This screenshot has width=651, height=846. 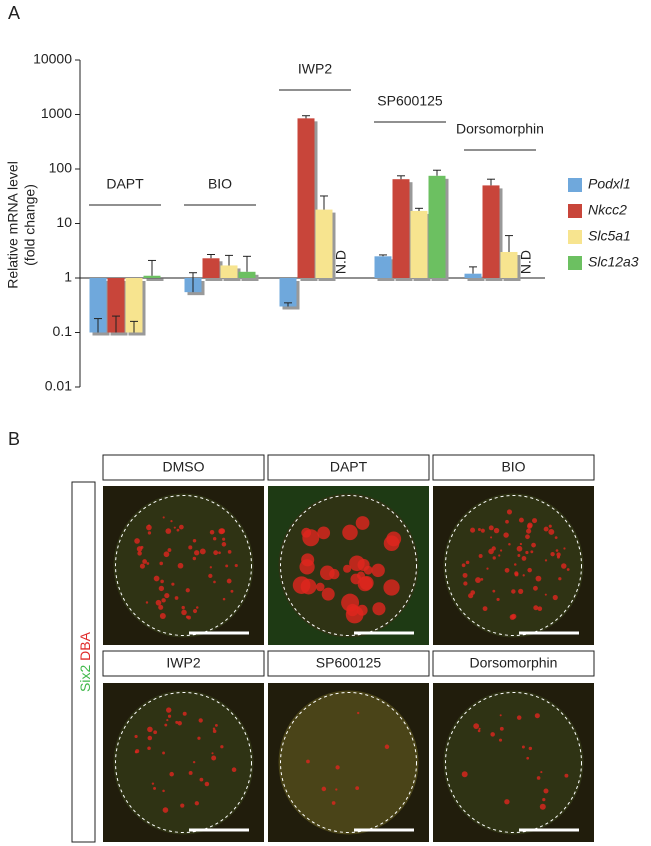 What do you see at coordinates (56, 113) in the screenshot?
I see `y-tick-label: 1000` at bounding box center [56, 113].